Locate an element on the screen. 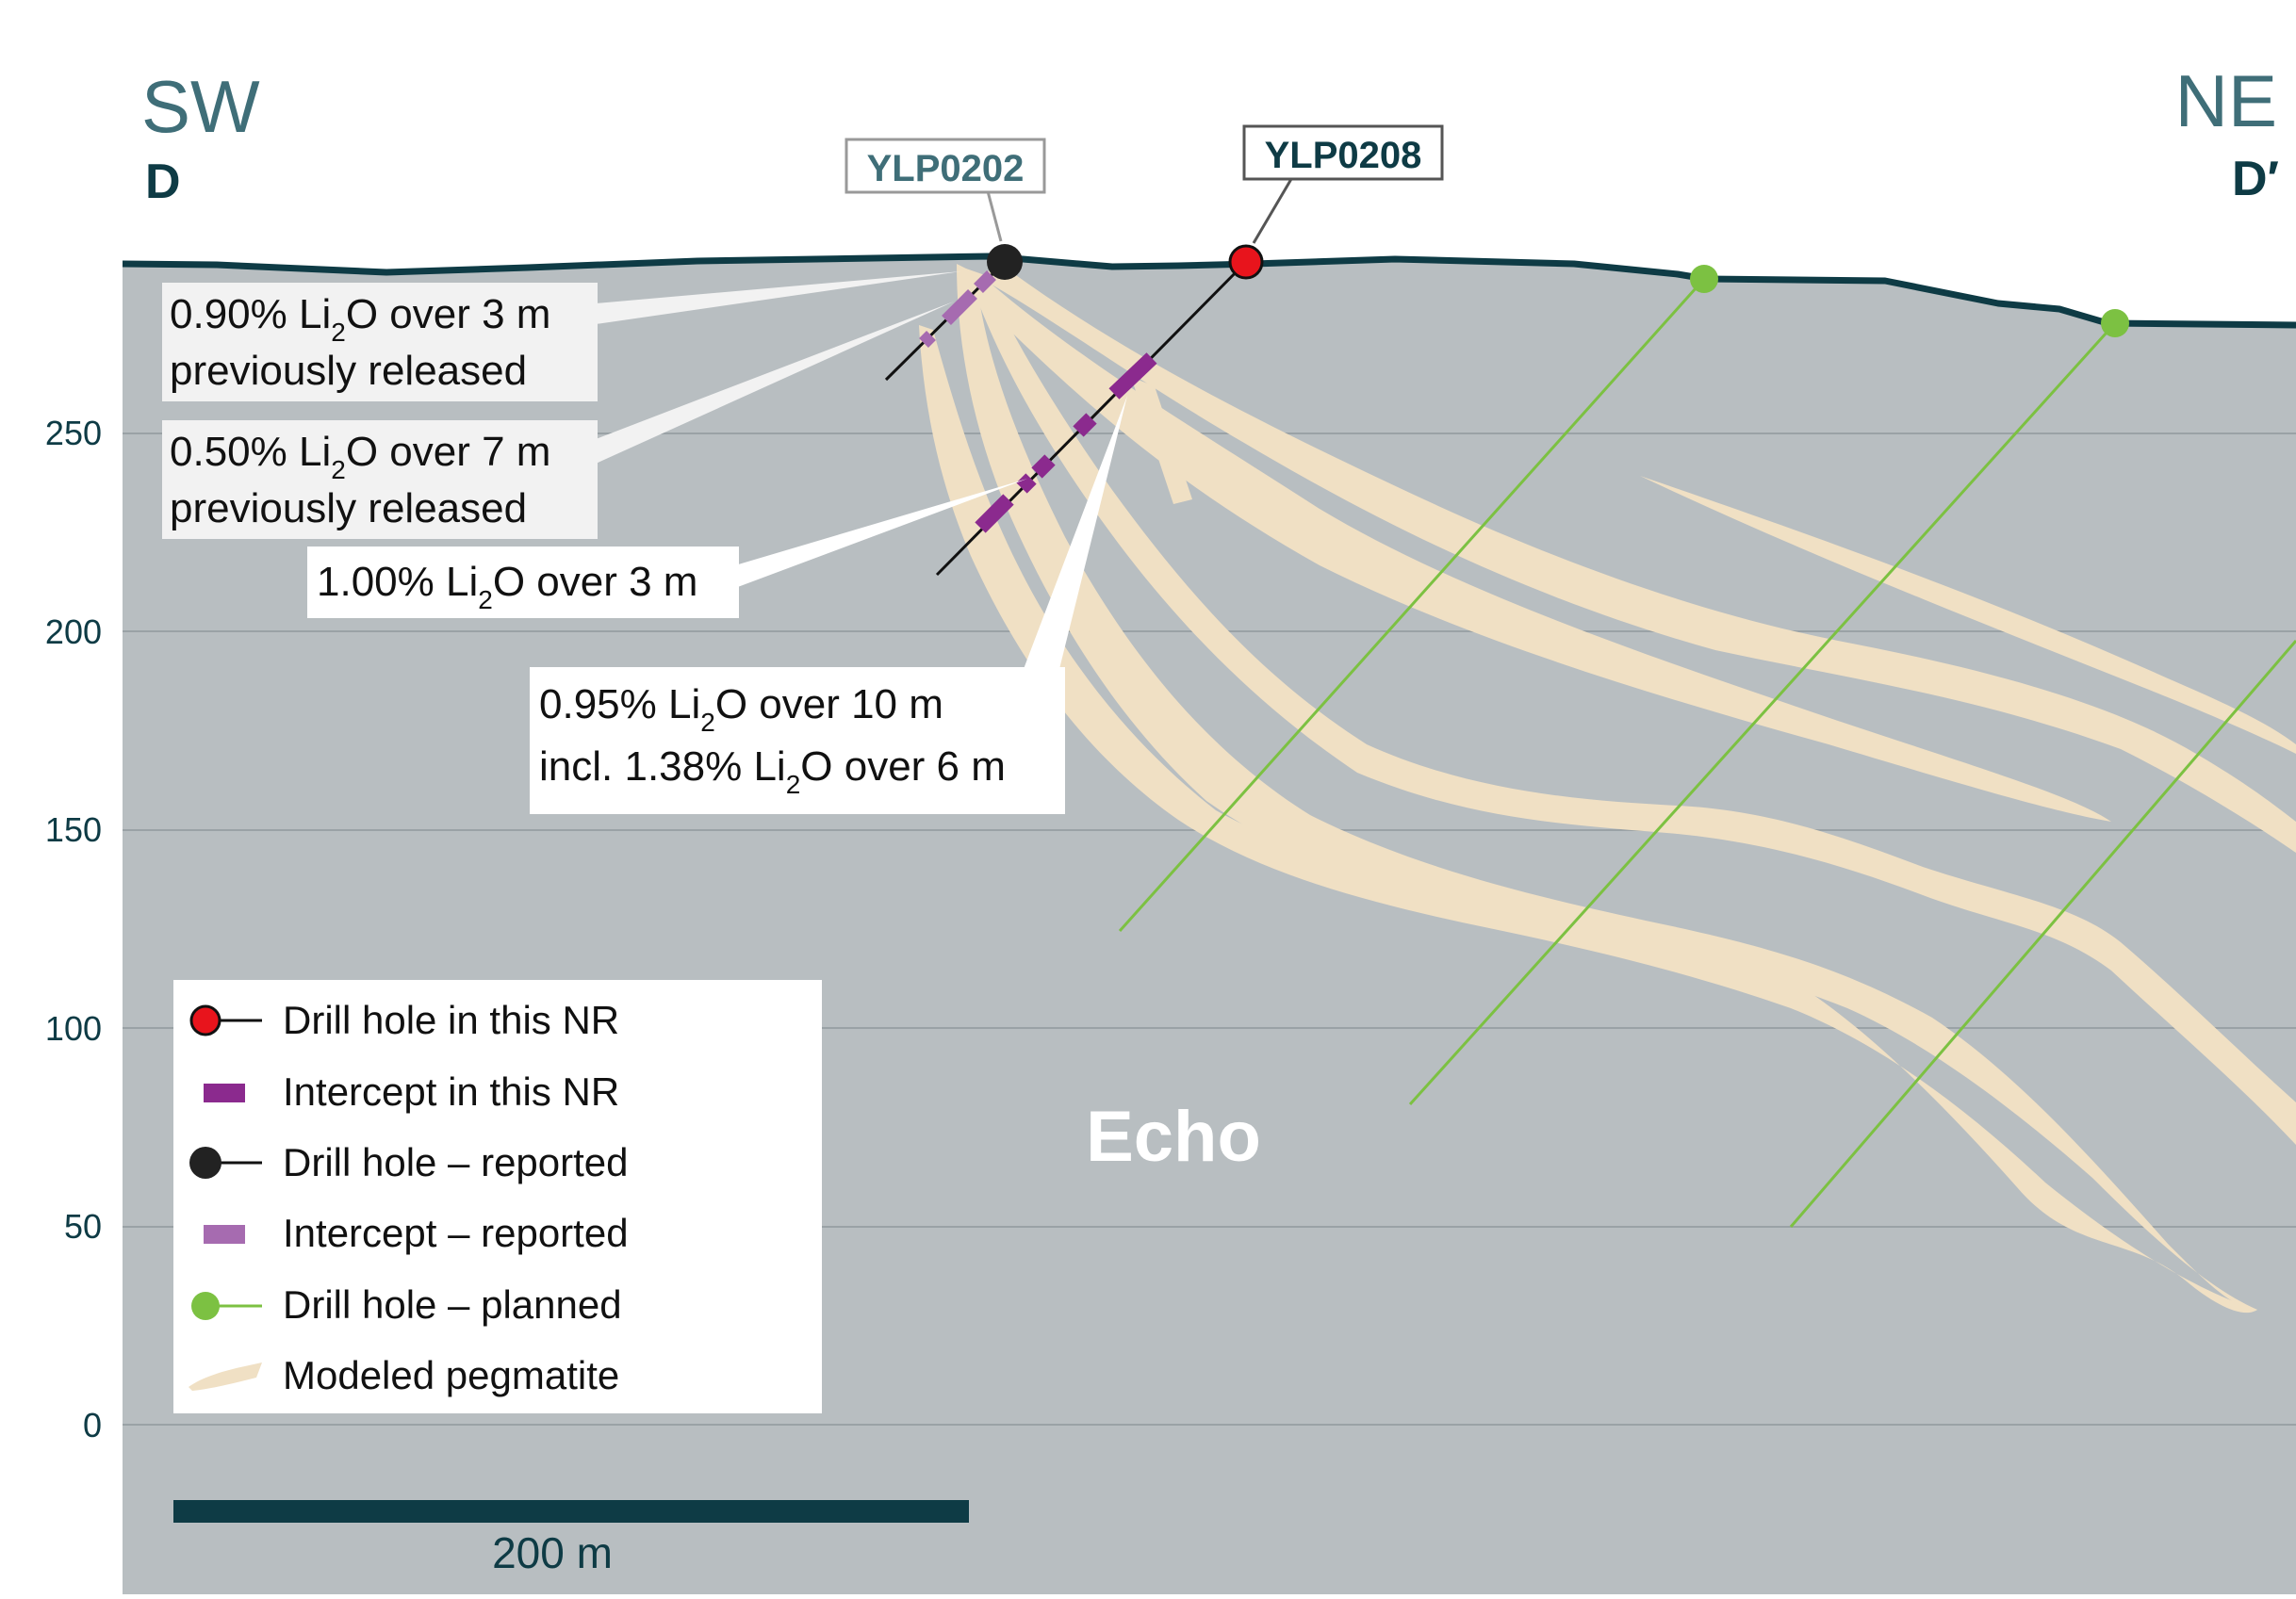 The height and width of the screenshot is (1599, 2296). y-tick-0: 0 is located at coordinates (92, 1425).